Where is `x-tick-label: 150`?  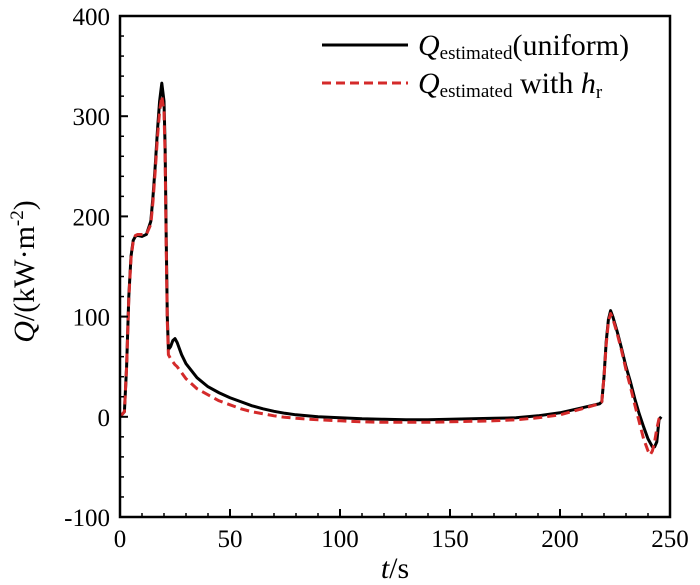 x-tick-label: 150 is located at coordinates (450, 539).